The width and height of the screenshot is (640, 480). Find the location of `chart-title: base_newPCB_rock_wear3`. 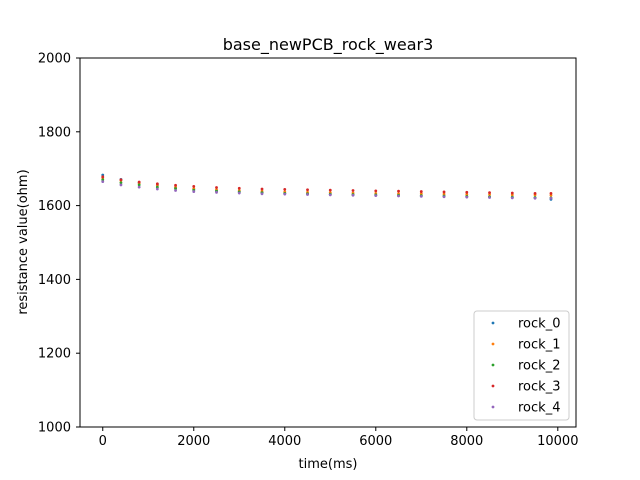

chart-title: base_newPCB_rock_wear3 is located at coordinates (328, 45).